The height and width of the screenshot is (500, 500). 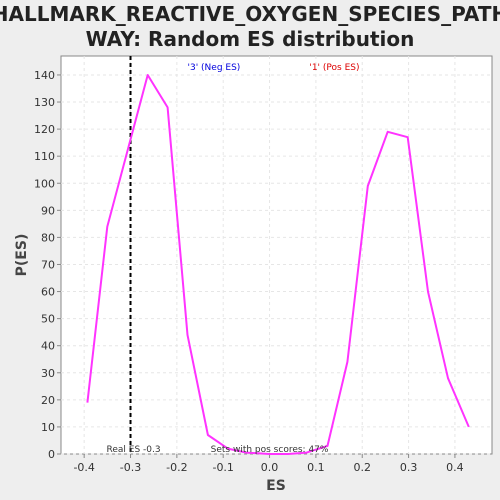 What do you see at coordinates (455, 467) in the screenshot?
I see `x-tick-label: 0.4` at bounding box center [455, 467].